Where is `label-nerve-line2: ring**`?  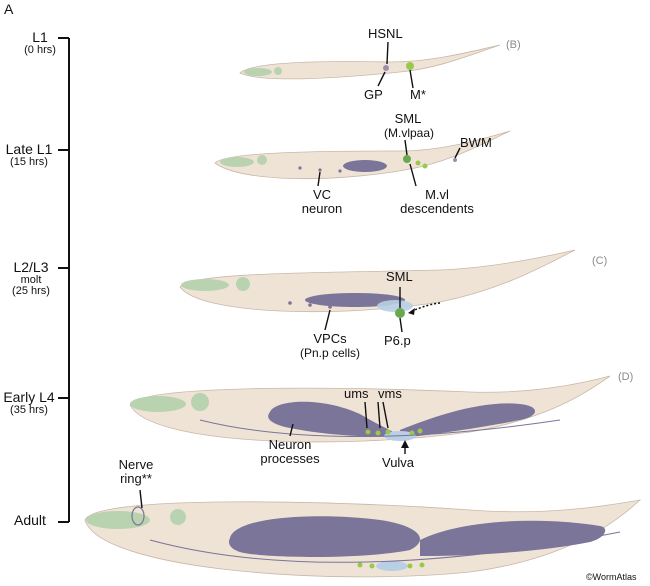
label-nerve-line2: ring** is located at coordinates (136, 478).